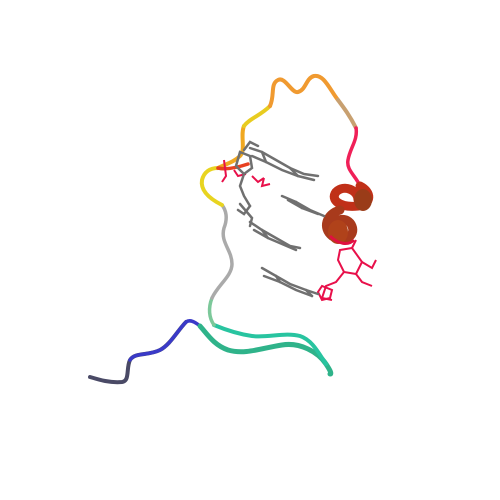 This screenshot has width=500, height=500. What do you see at coordinates (304, 90) in the screenshot?
I see `backbone-top-loop` at bounding box center [304, 90].